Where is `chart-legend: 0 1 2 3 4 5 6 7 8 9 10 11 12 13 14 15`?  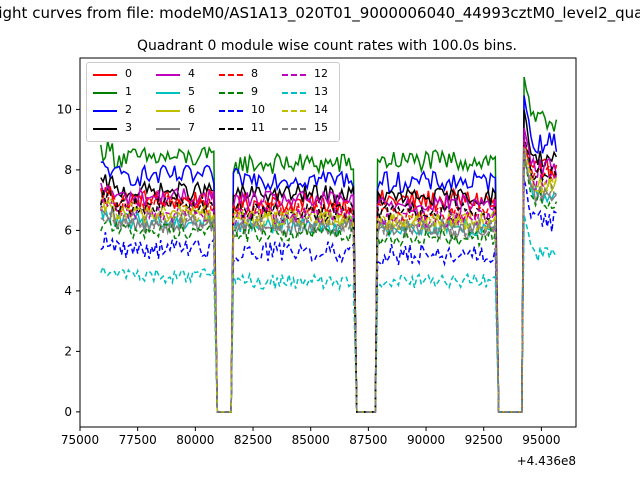
chart-legend: 0 1 2 3 4 5 6 7 8 9 10 11 12 13 14 15 is located at coordinates (213, 102).